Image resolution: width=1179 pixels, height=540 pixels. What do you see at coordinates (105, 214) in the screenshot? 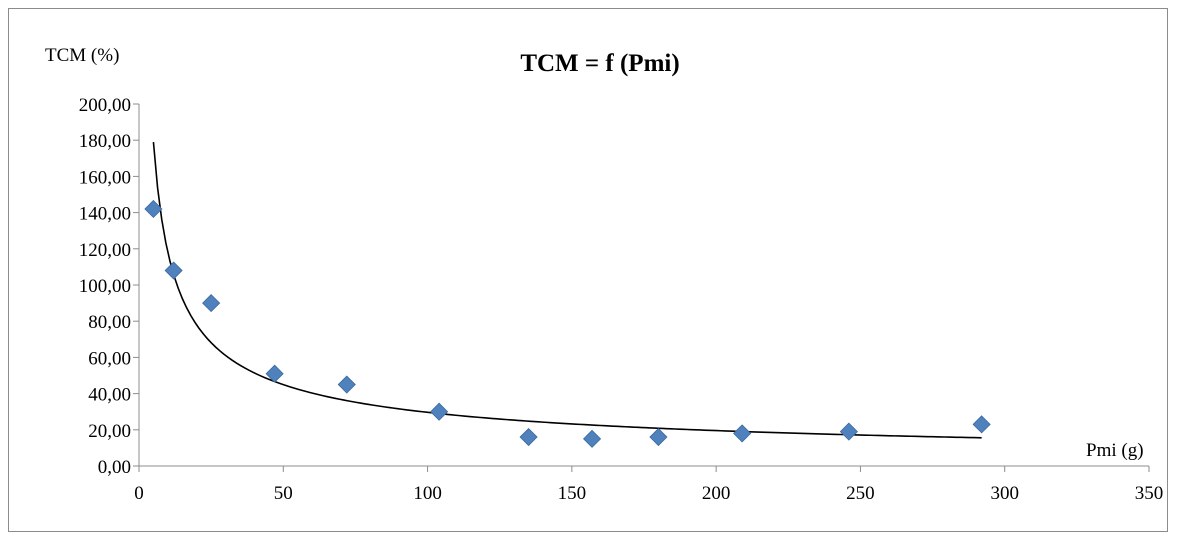
I see `y-tick-label: 140,00` at bounding box center [105, 214].